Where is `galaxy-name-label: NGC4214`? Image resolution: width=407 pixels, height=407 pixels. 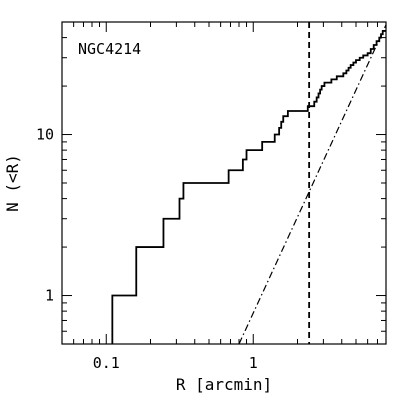 galaxy-name-label: NGC4214 is located at coordinates (109, 49).